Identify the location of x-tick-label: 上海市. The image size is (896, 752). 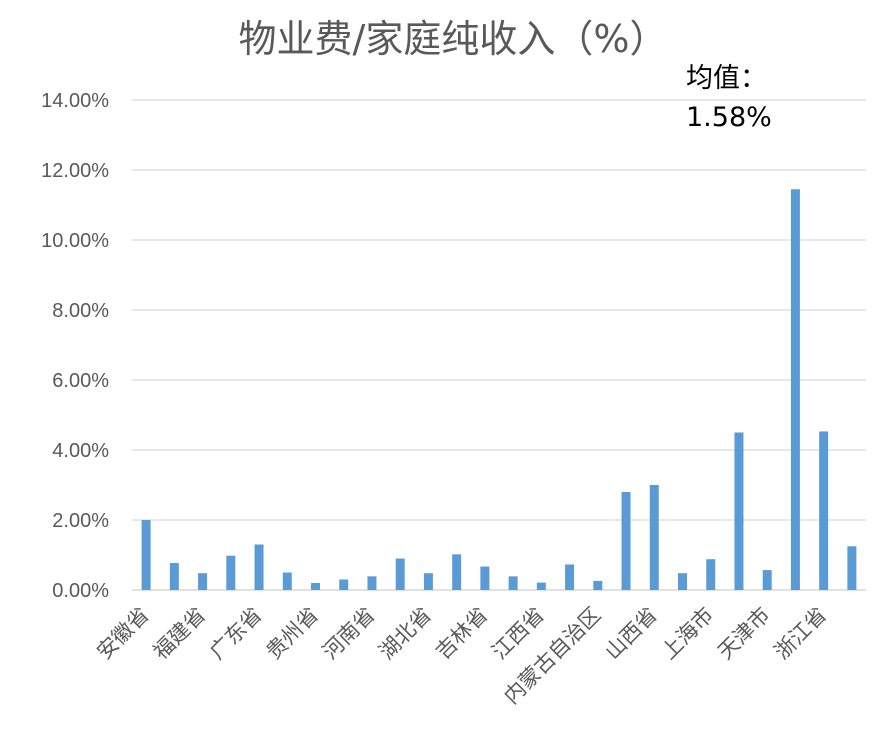
(688, 634).